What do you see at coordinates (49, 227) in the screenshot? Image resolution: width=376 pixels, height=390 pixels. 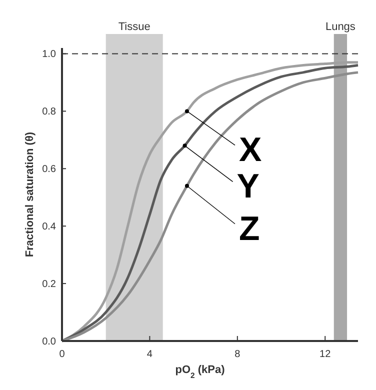 I see `y-tick-label: 0.4` at bounding box center [49, 227].